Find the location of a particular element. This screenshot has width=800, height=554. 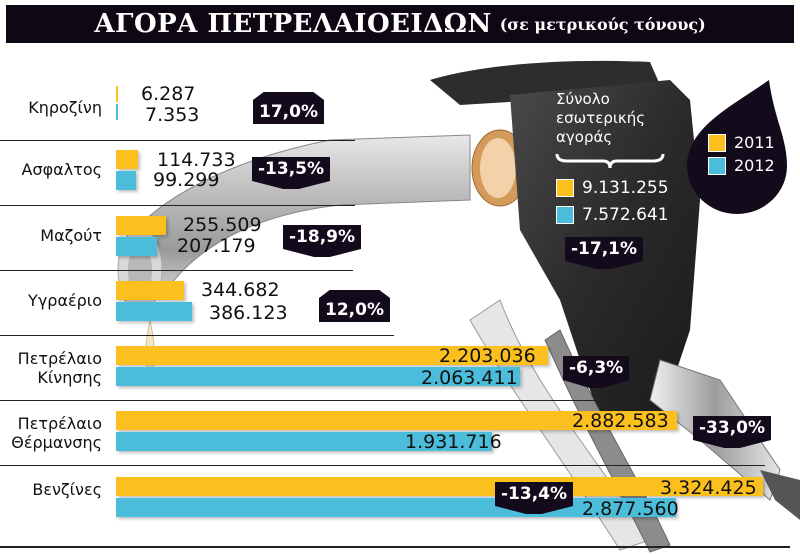

category-label-lpg: Υγραέριο is located at coordinates (65, 300).